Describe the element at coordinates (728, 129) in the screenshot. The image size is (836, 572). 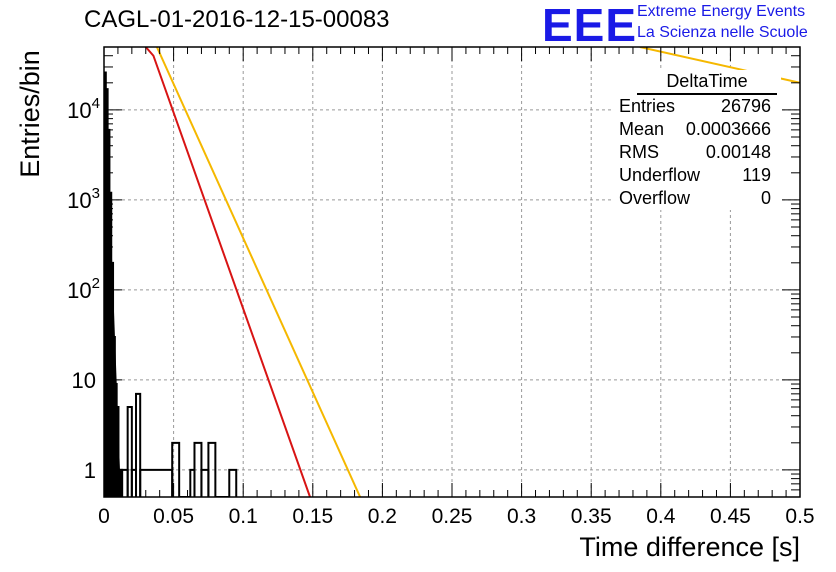
I see `stats-value: 0.0003666` at that location.